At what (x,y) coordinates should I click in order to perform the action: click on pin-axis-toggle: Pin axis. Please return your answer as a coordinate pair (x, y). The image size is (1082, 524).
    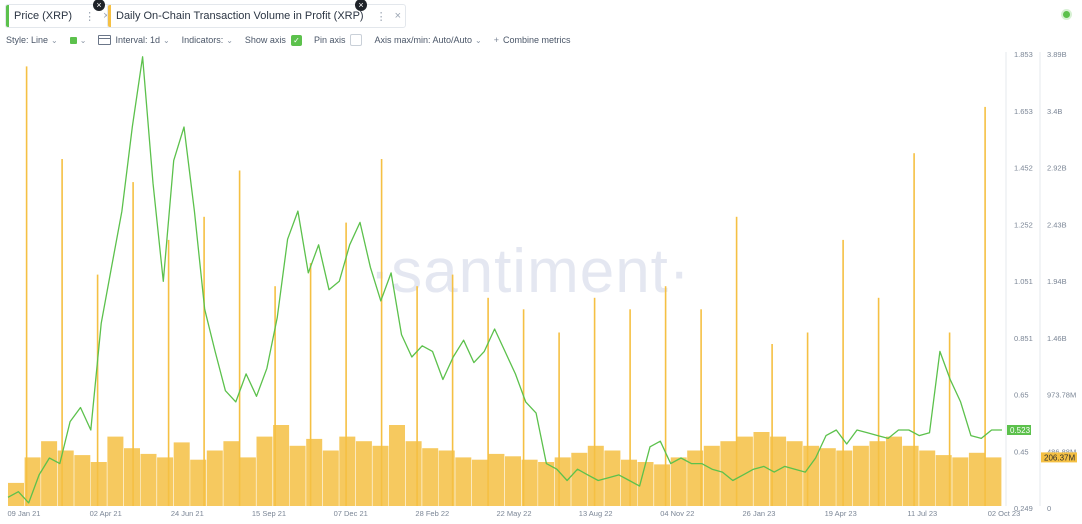
    Looking at the image, I should click on (338, 40).